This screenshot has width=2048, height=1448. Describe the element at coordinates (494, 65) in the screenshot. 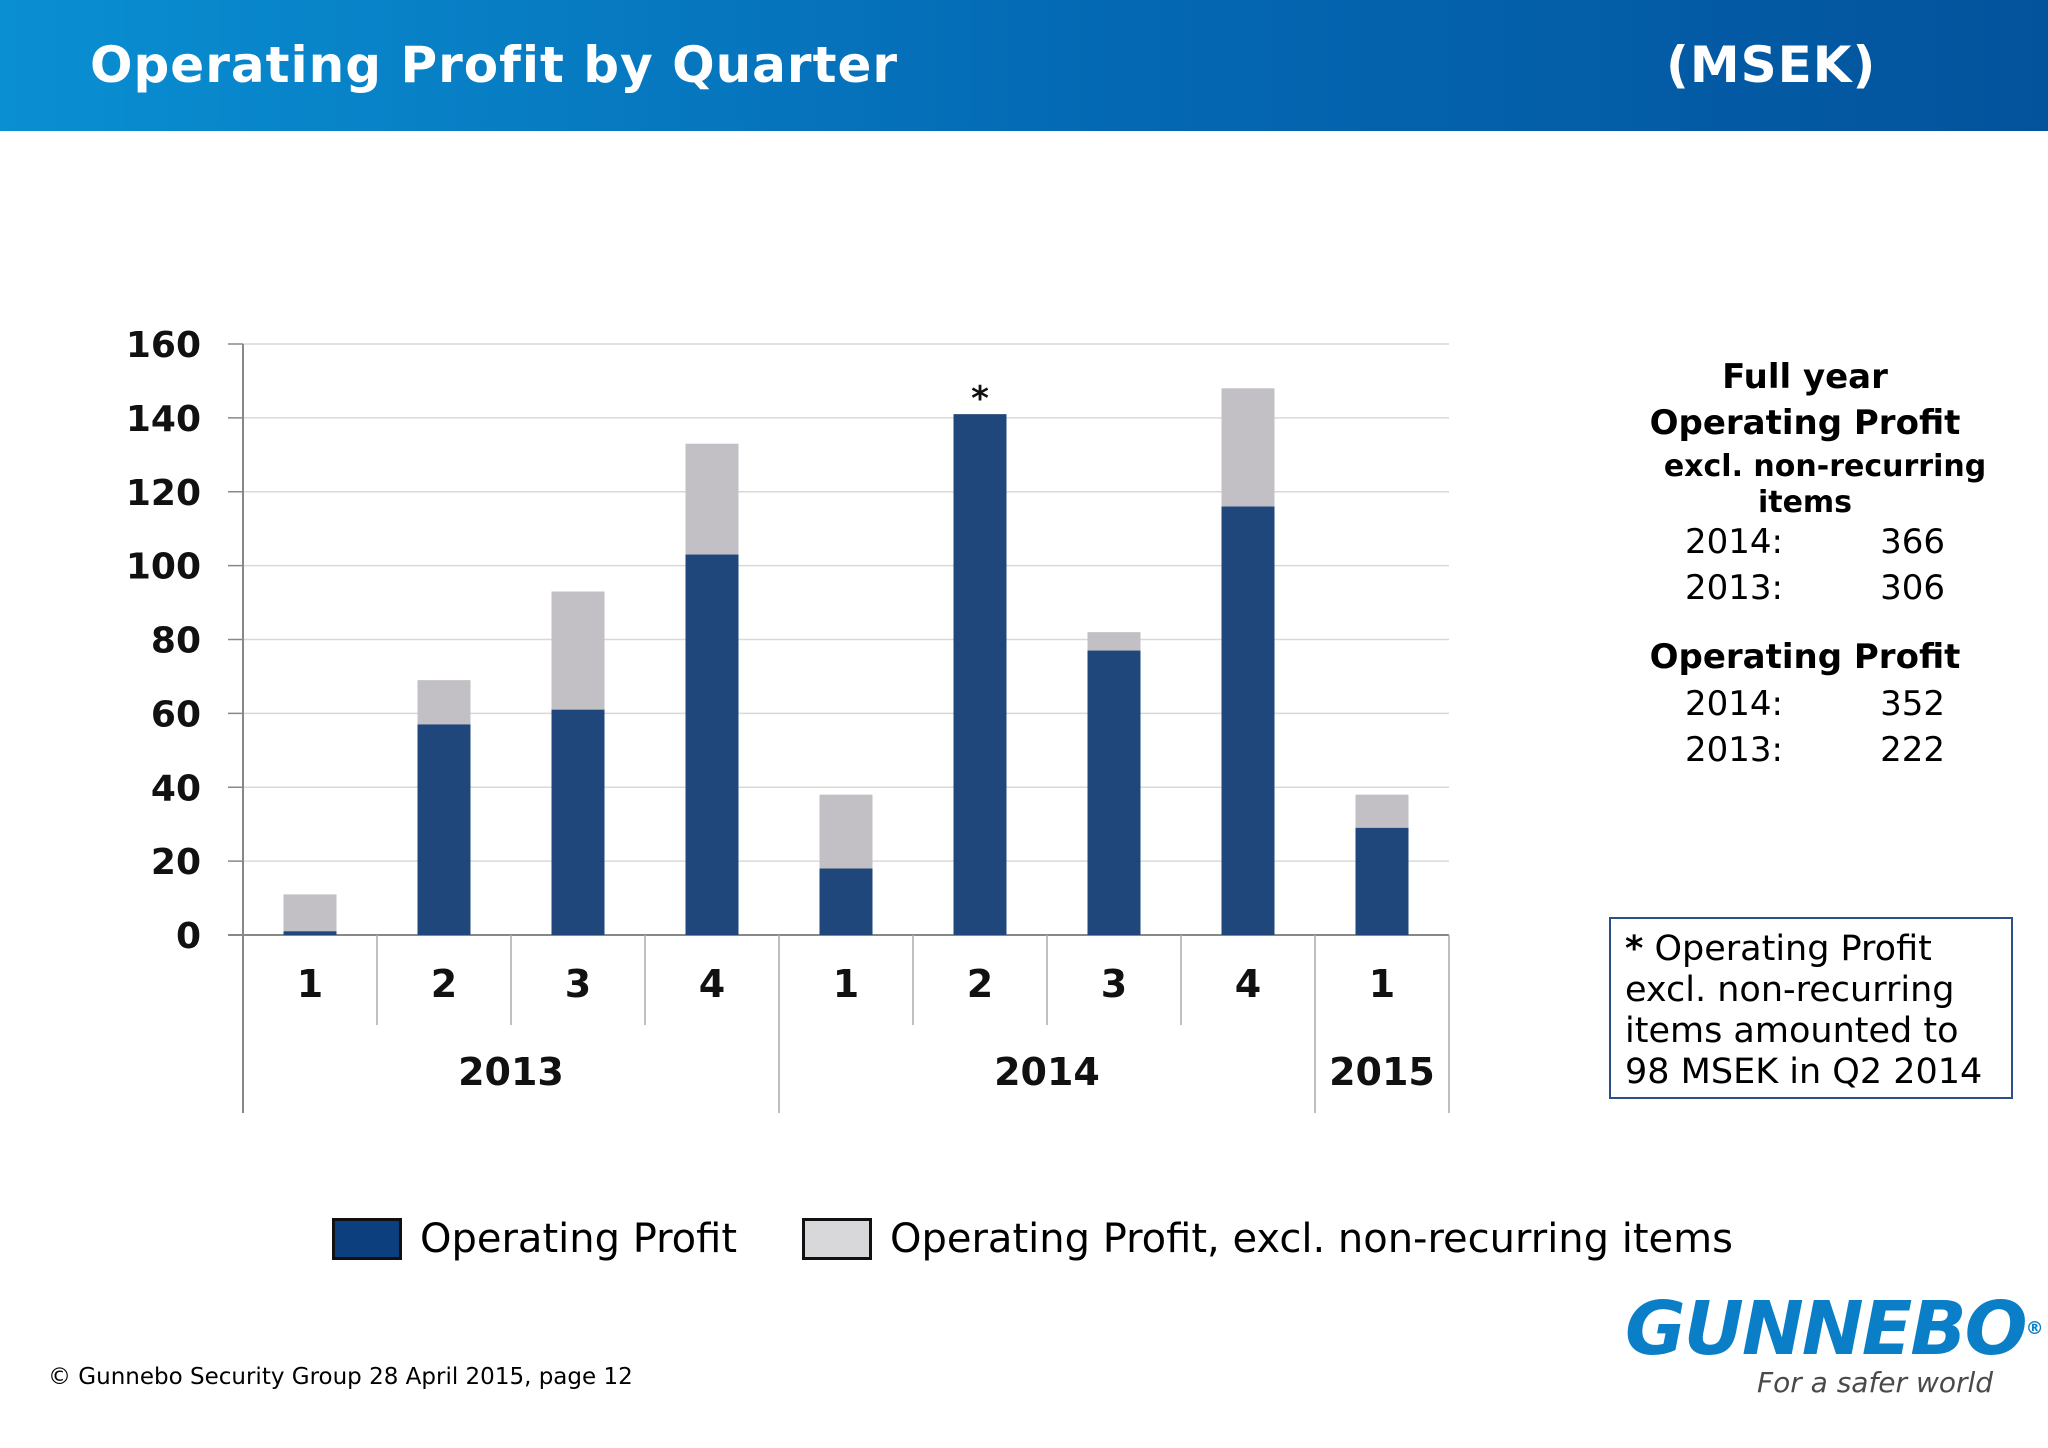

I see `page-title: Operating Profit by Quarter` at that location.